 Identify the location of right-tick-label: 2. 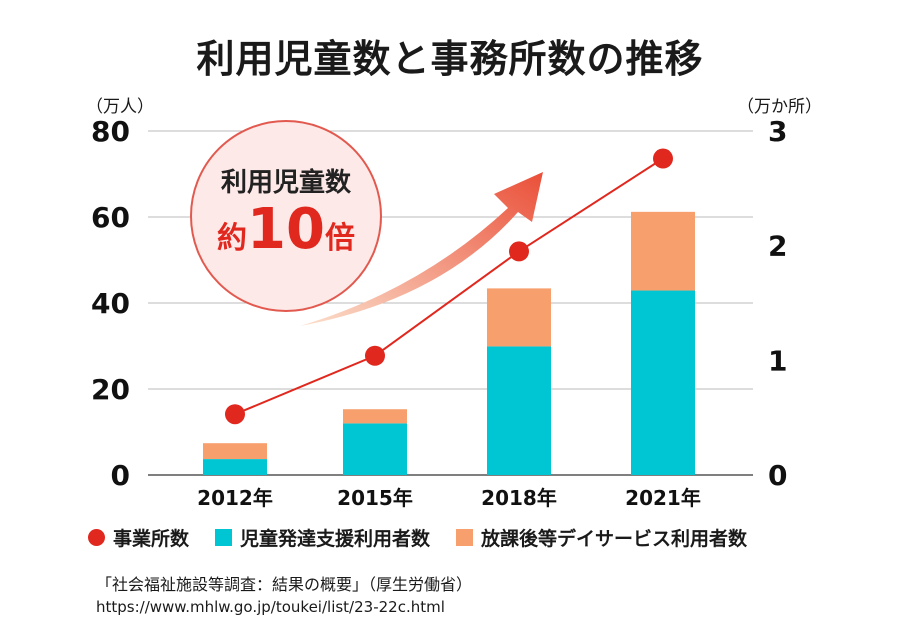
(777, 246).